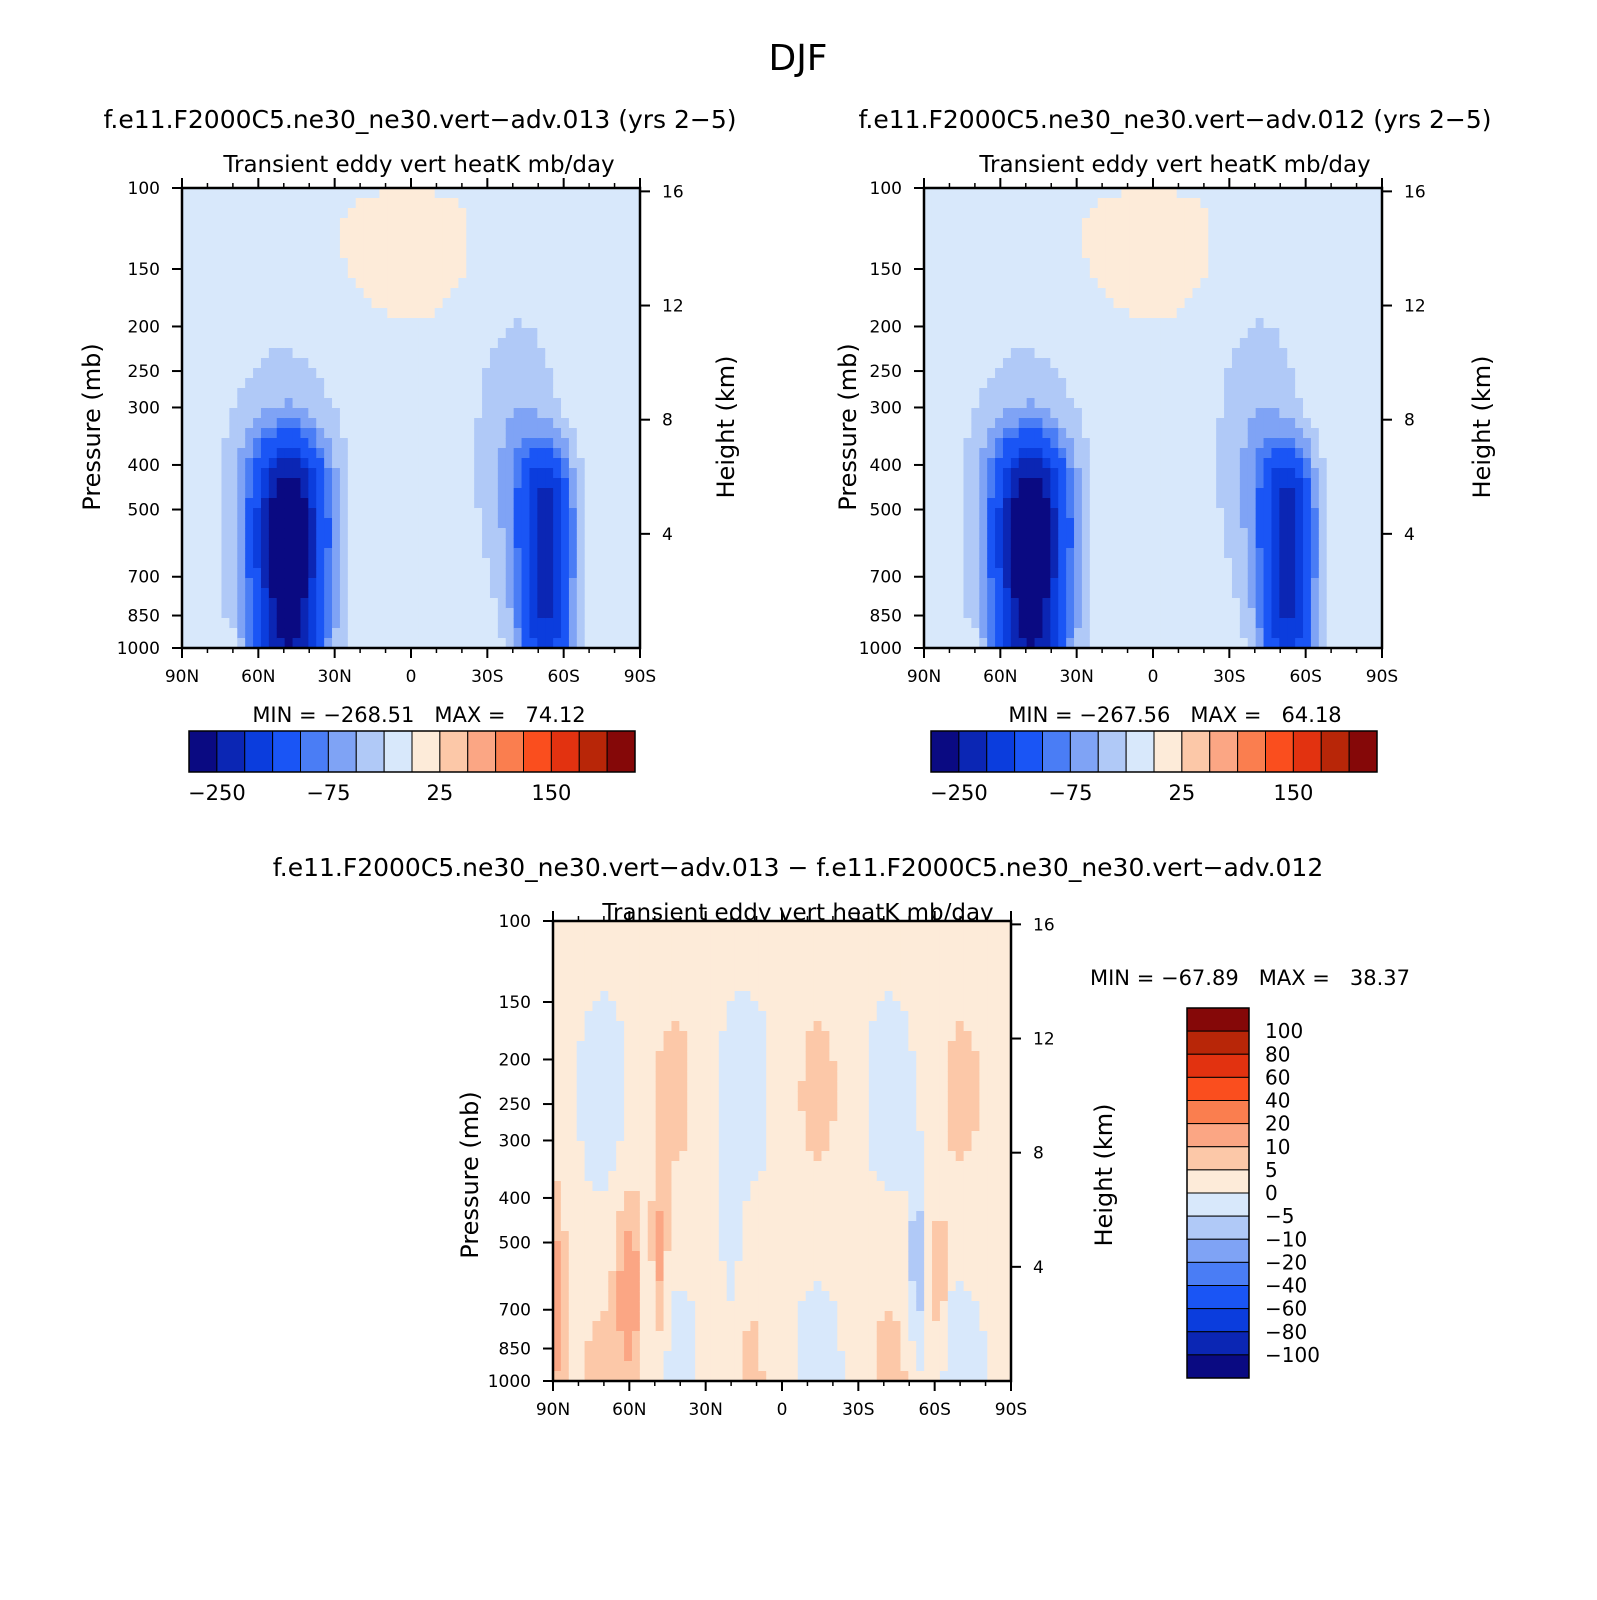  Describe the element at coordinates (138, 649) in the screenshot. I see `y-tick-label: 1000` at that location.